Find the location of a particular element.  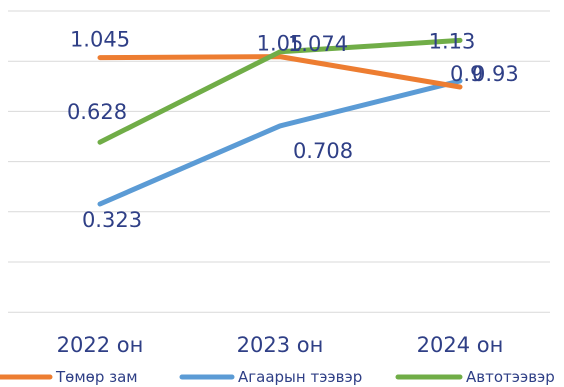

legend-label: Агаарын тээвэр is located at coordinates (300, 377).